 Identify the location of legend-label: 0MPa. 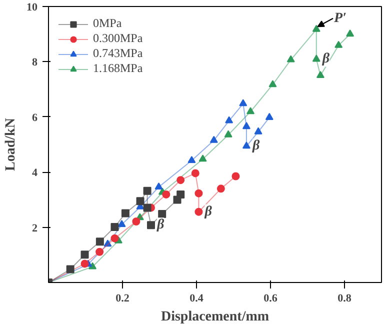
(107, 23).